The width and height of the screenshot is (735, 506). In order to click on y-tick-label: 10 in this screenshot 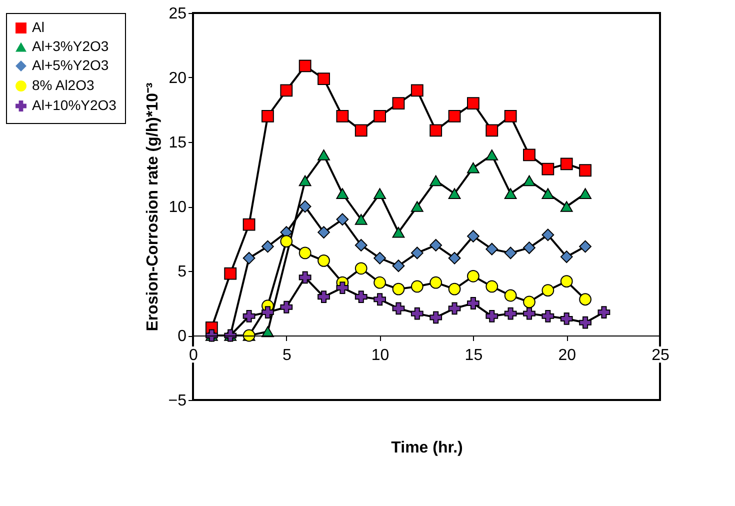, I will do `click(177, 207)`.